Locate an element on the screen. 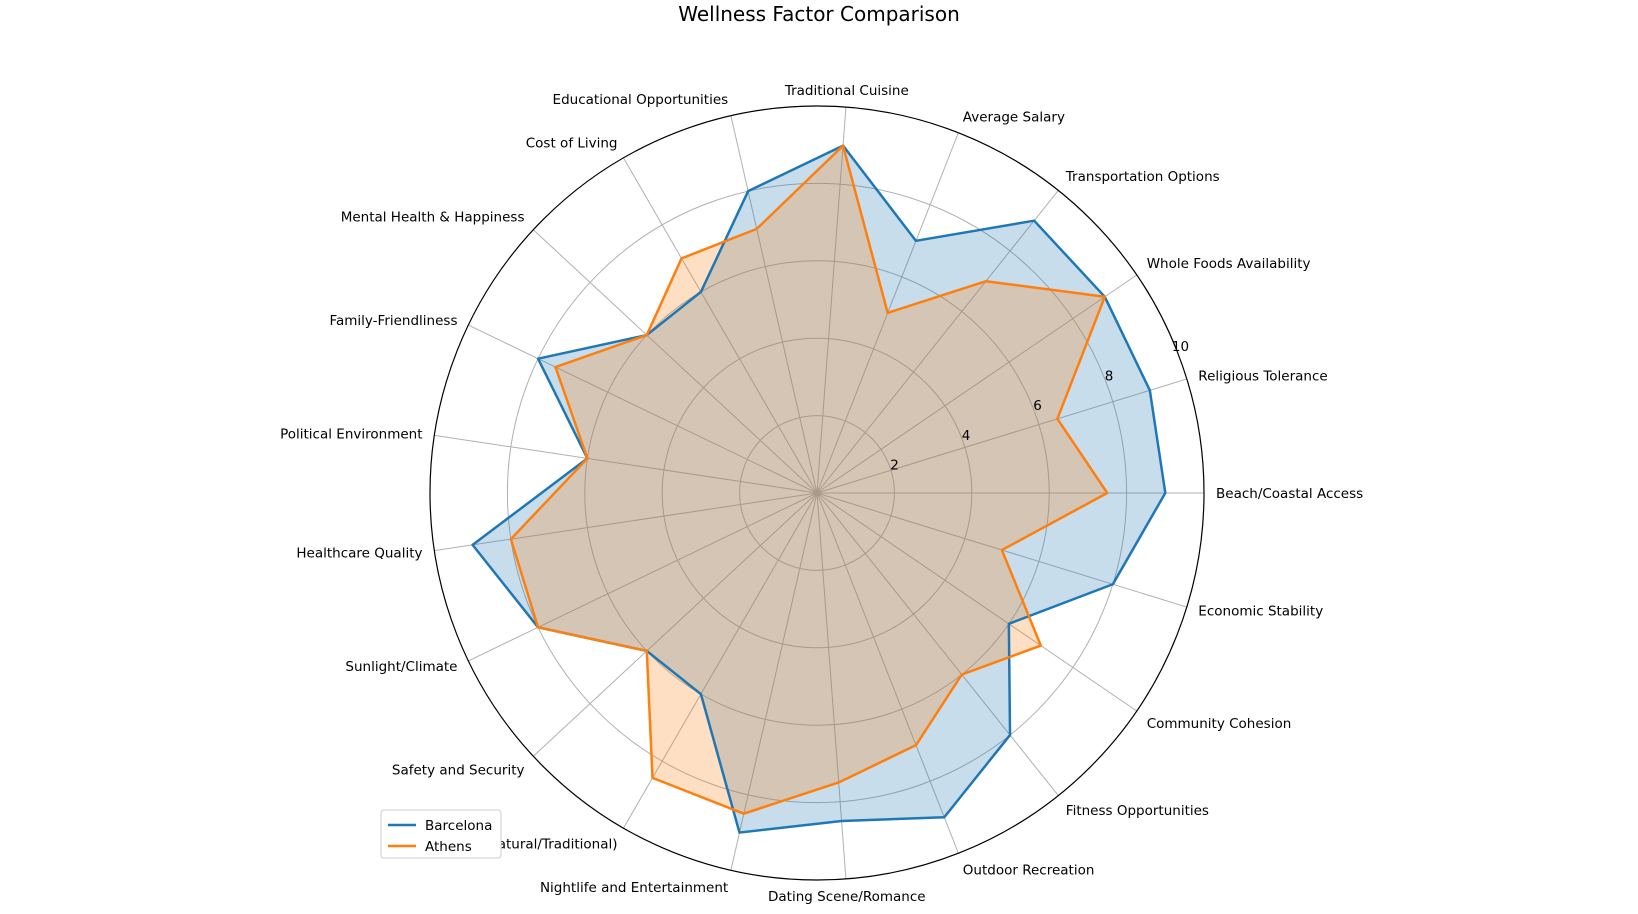 Image resolution: width=1638 pixels, height=914 pixels. spoke-food-quality-natural-traditional is located at coordinates (720, 660).